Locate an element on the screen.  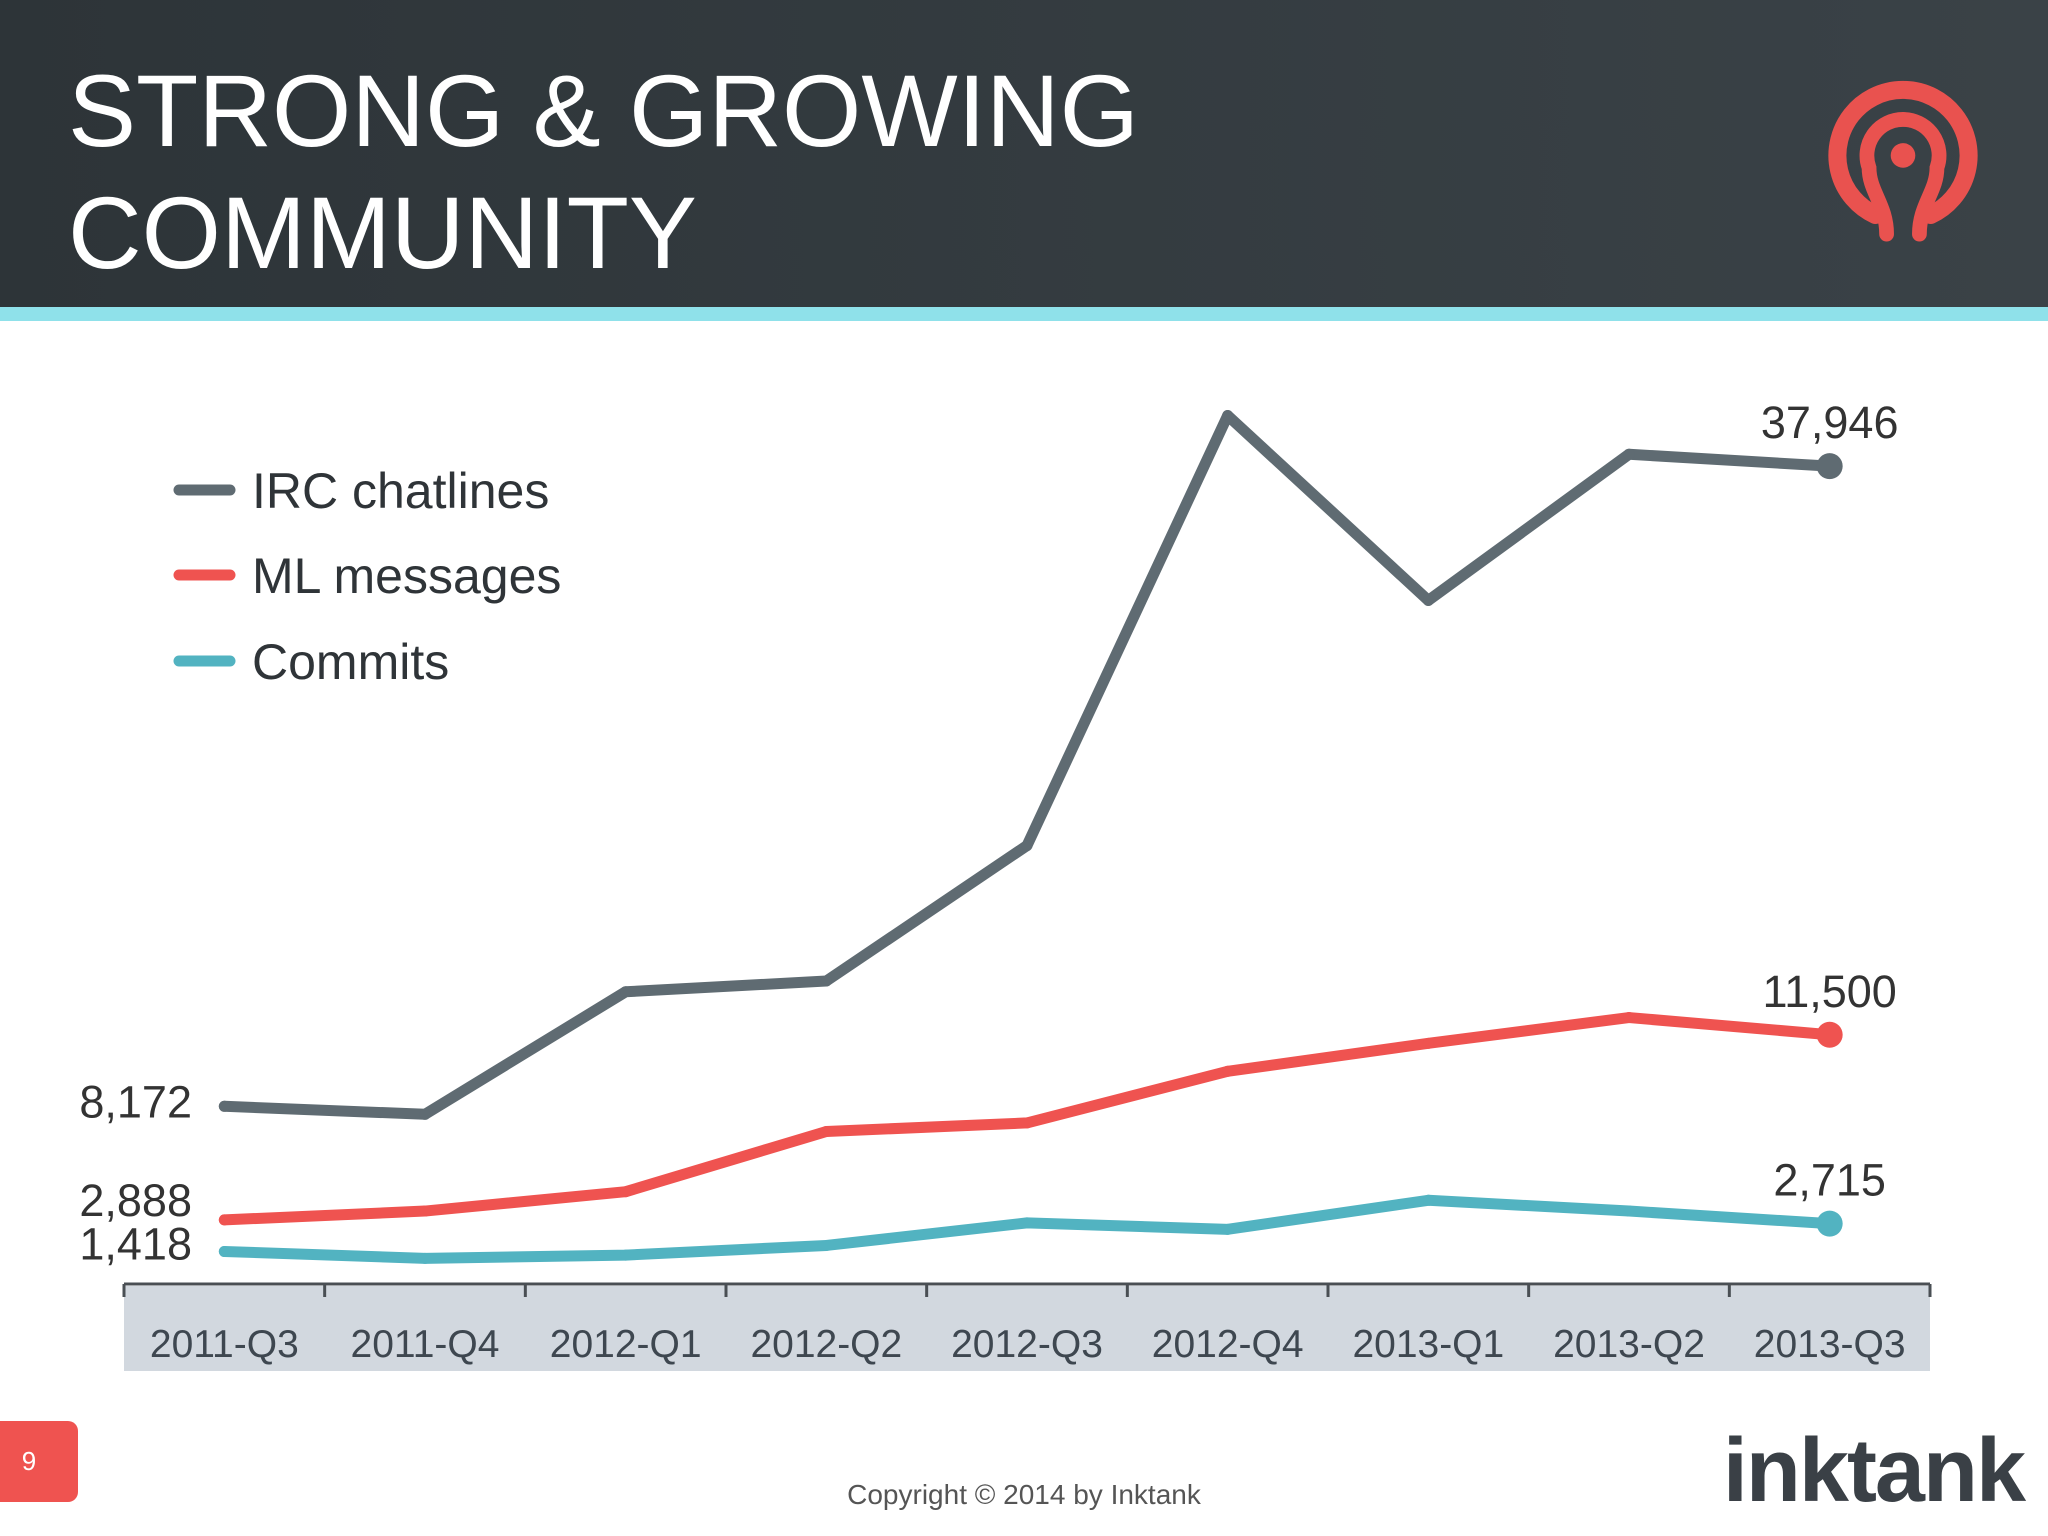
legend-item-irc-chatlines: IRC chatlines is located at coordinates (361, 491).